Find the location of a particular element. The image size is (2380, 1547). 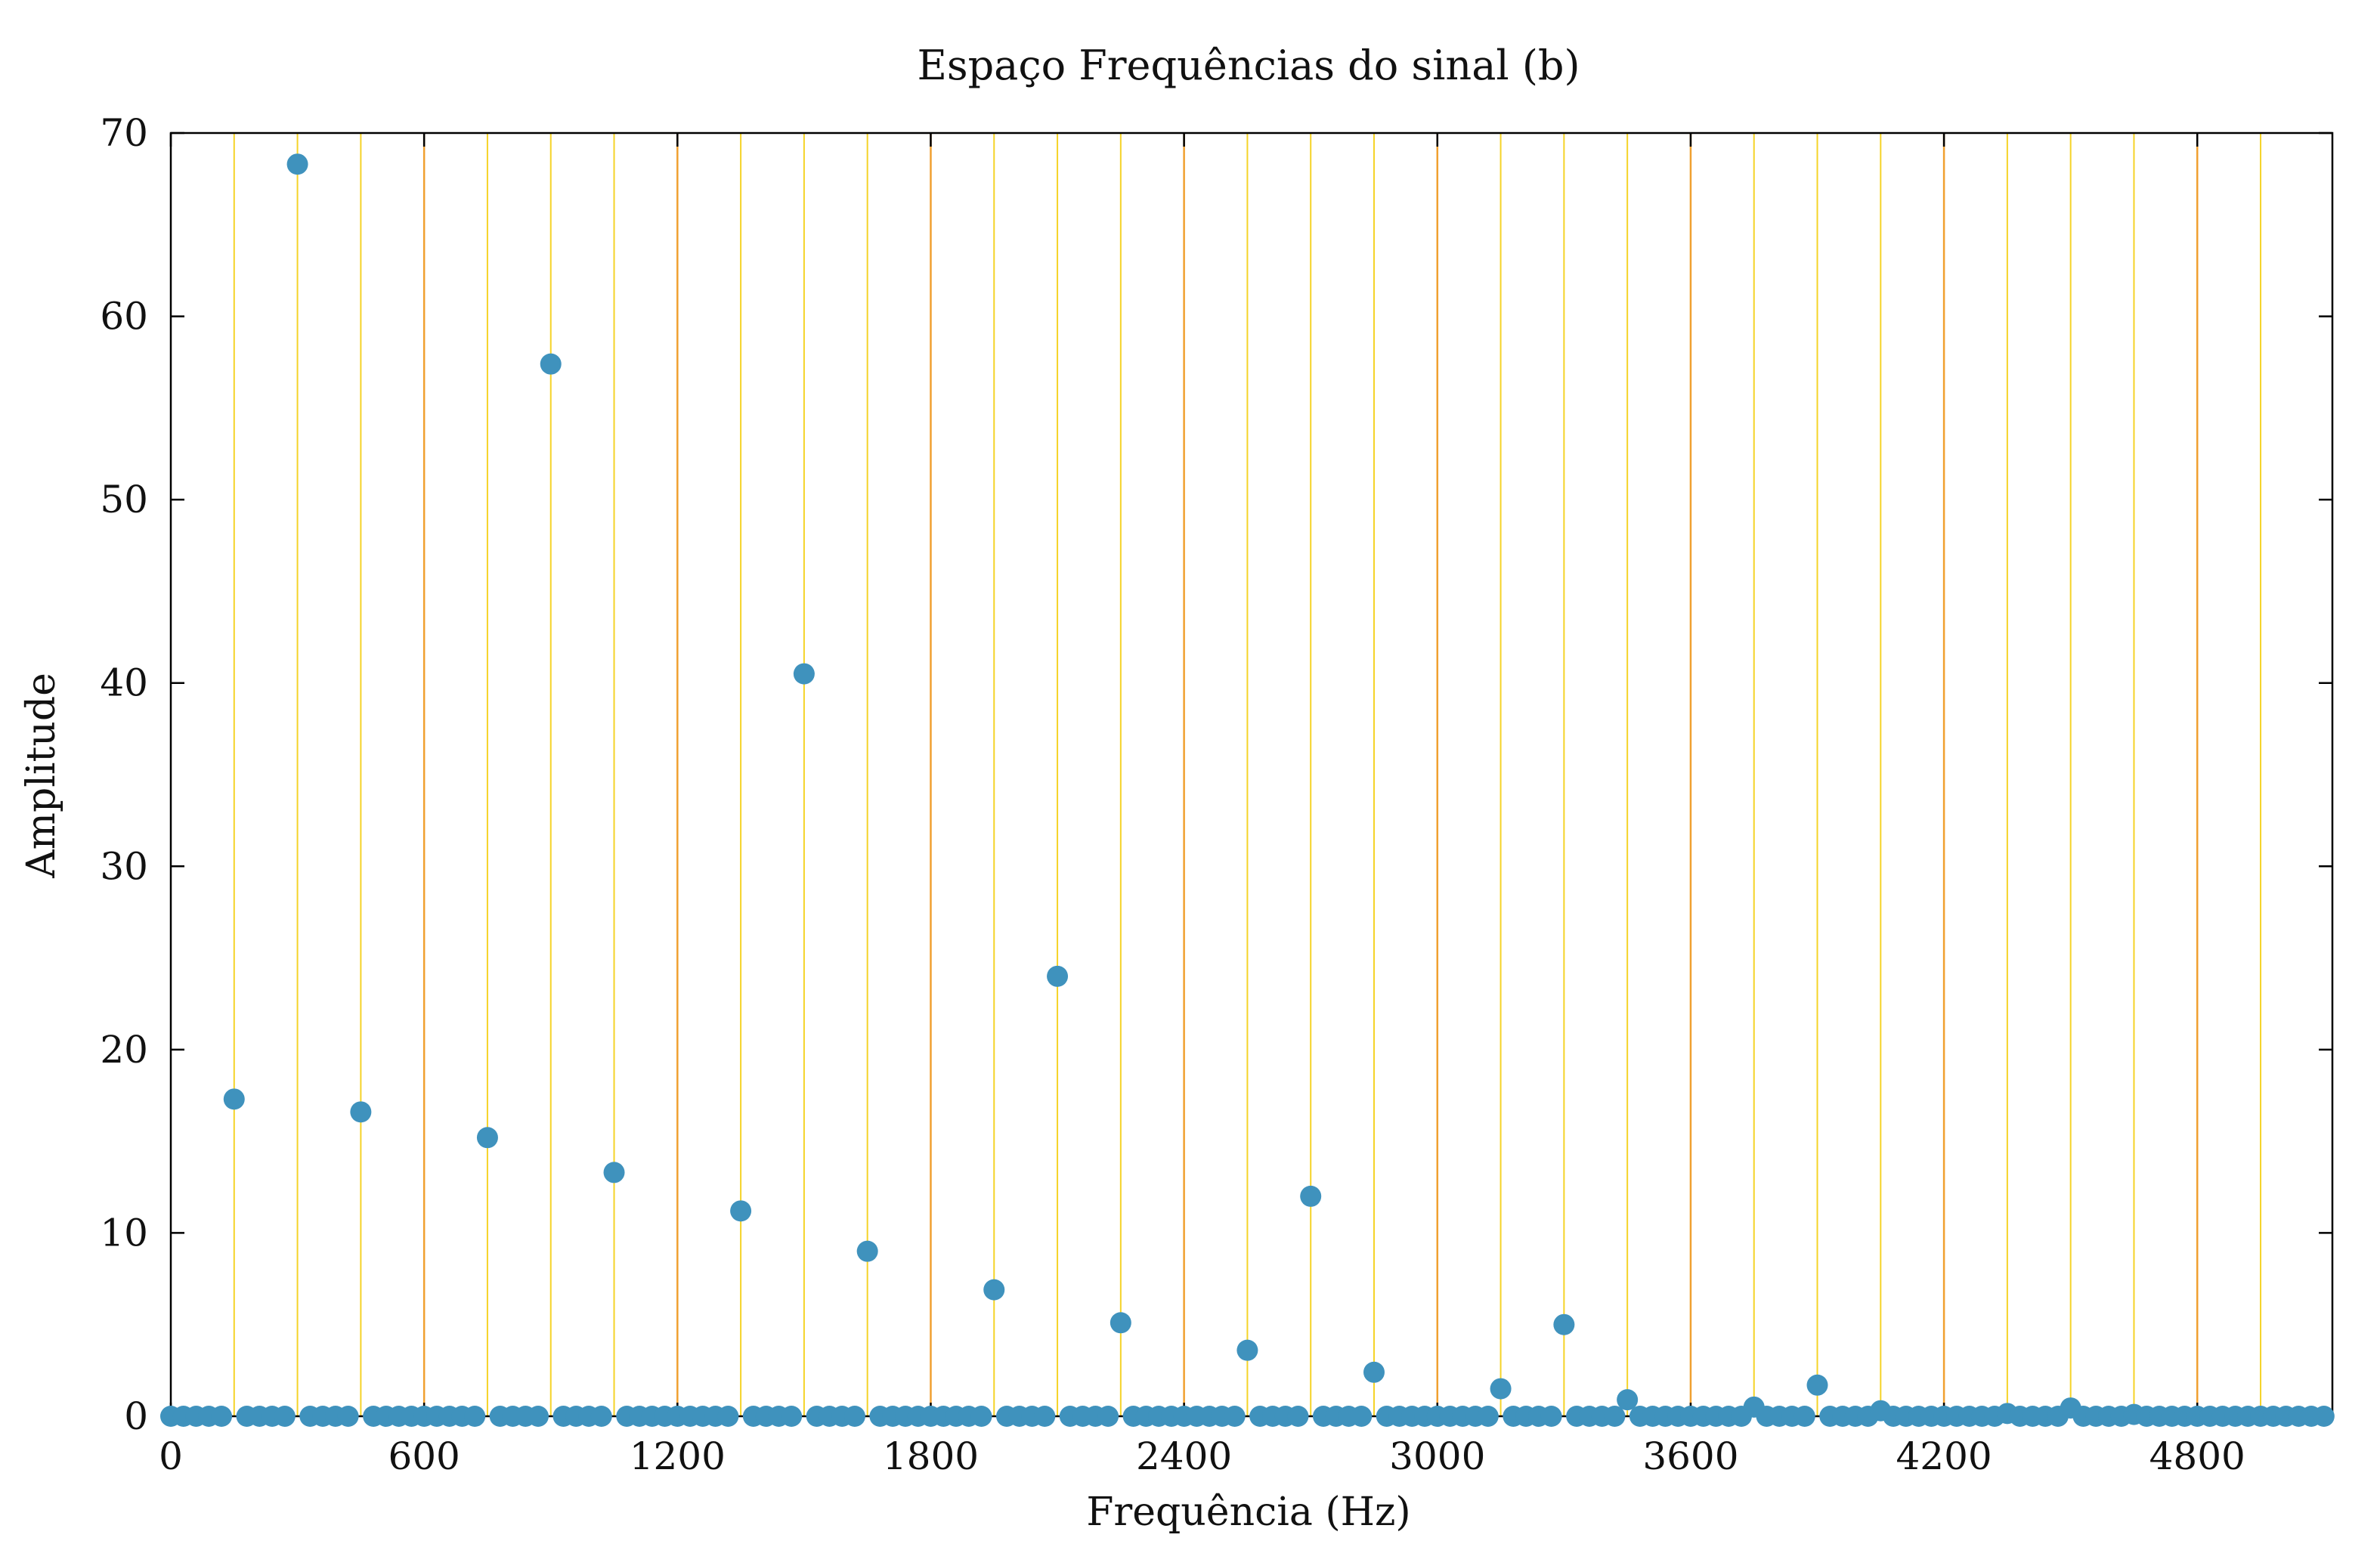

y-tick-label: 0 is located at coordinates (136, 1416).